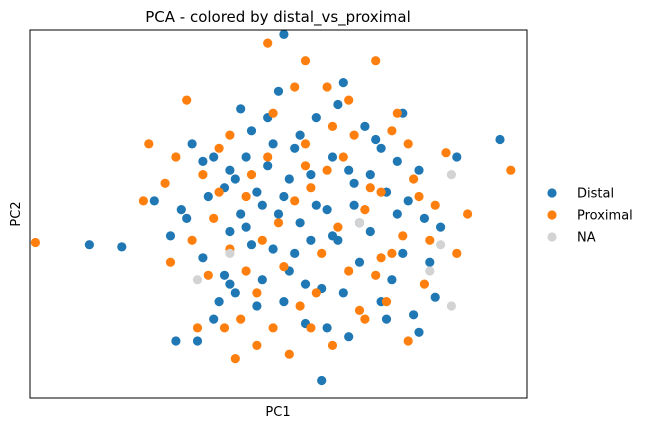  I want to click on legend-marker-distal, so click(552, 193).